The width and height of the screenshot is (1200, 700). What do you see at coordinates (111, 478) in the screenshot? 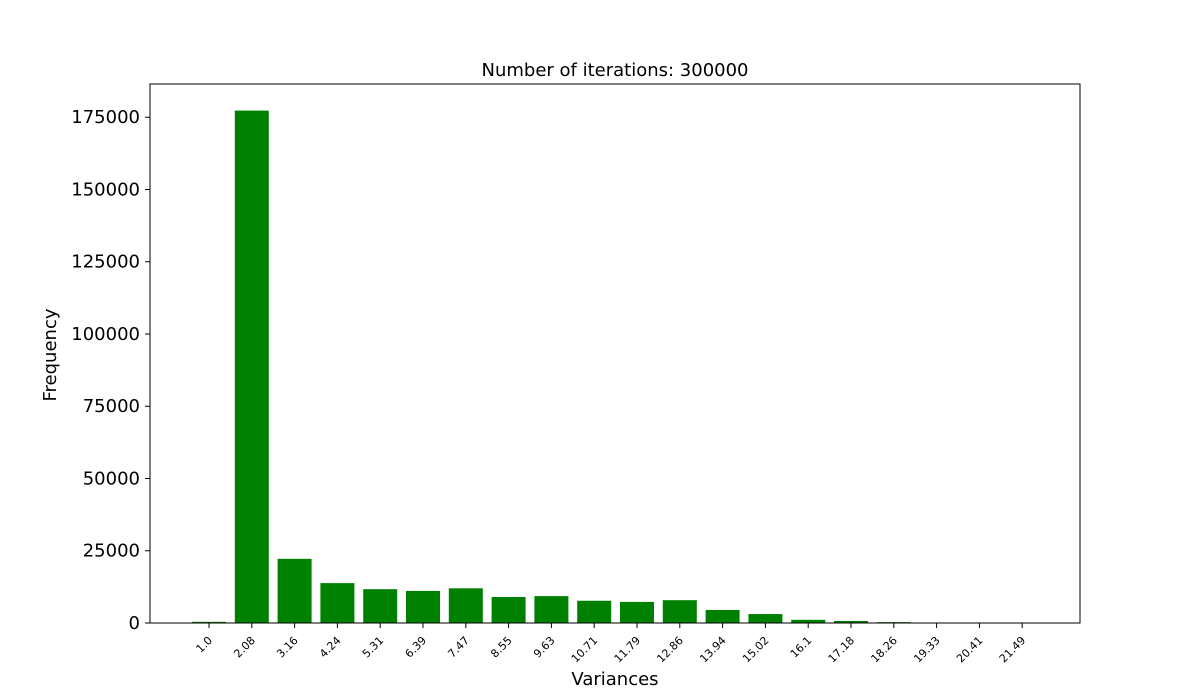
I see `y-tick-label: 50000` at bounding box center [111, 478].